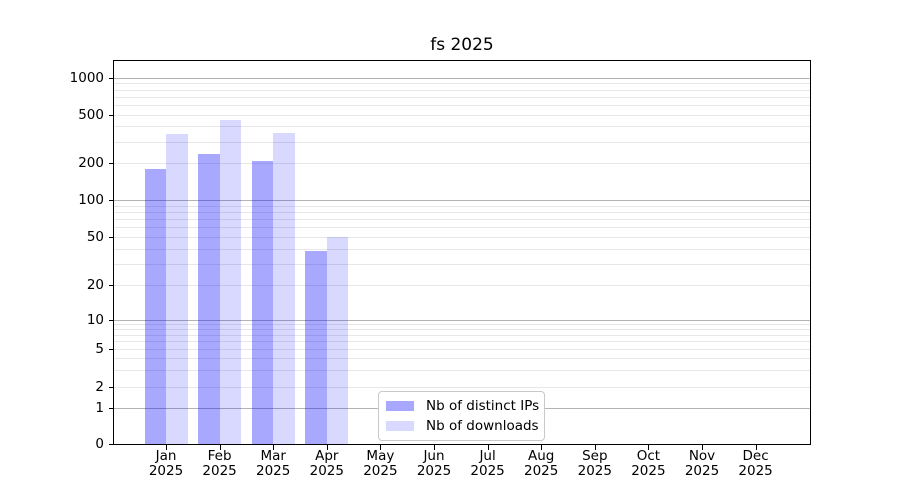 This screenshot has height=500, width=900. What do you see at coordinates (91, 114) in the screenshot?
I see `y-tick-label: 500` at bounding box center [91, 114].